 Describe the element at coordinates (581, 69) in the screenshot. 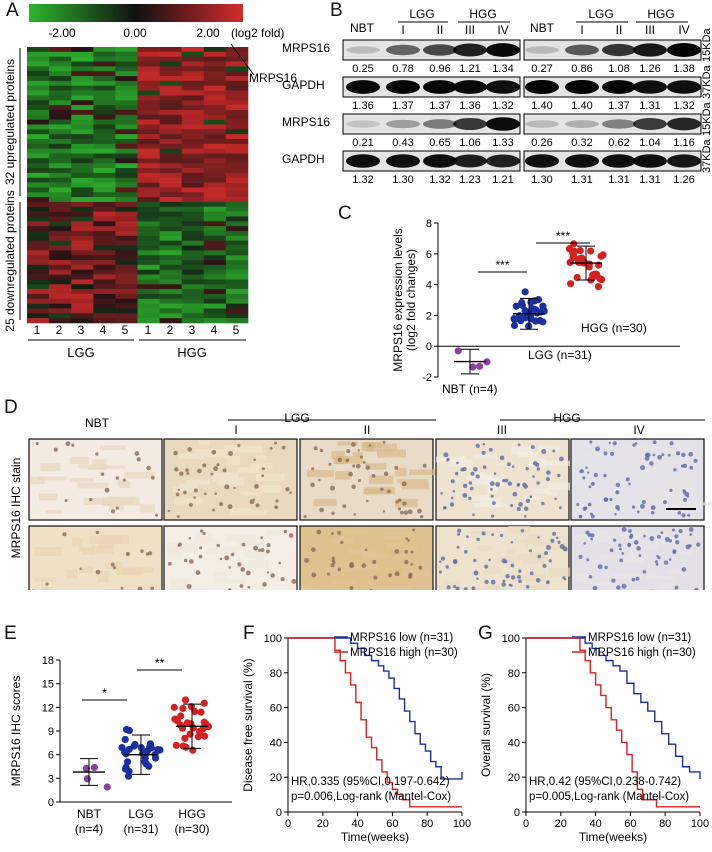

I see `blot-value: 0.86` at that location.